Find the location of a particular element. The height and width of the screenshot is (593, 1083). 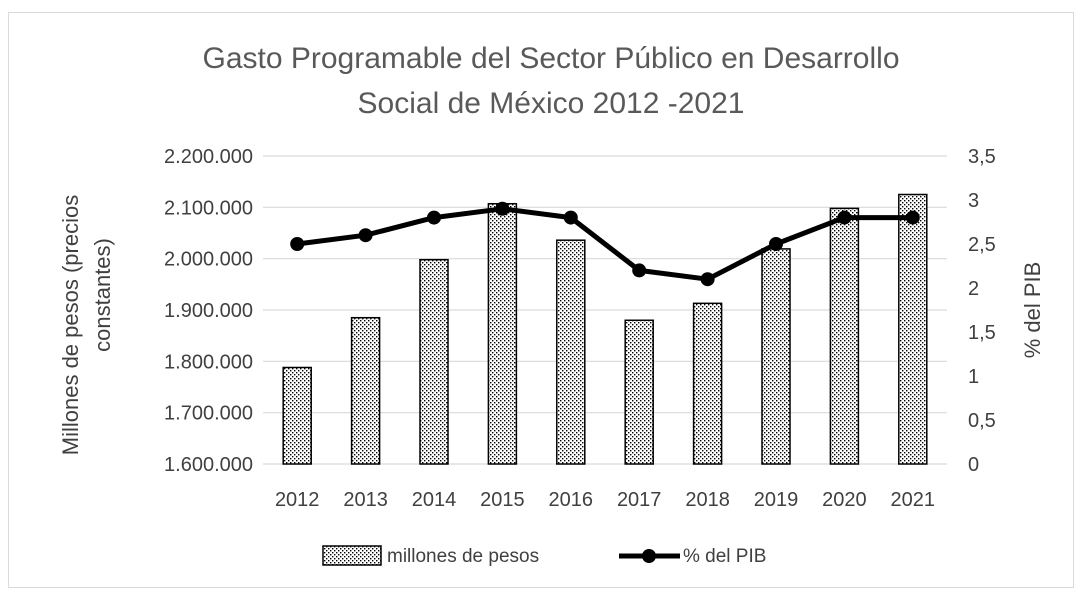

legend-label-bars: millones de pesos is located at coordinates (463, 556).